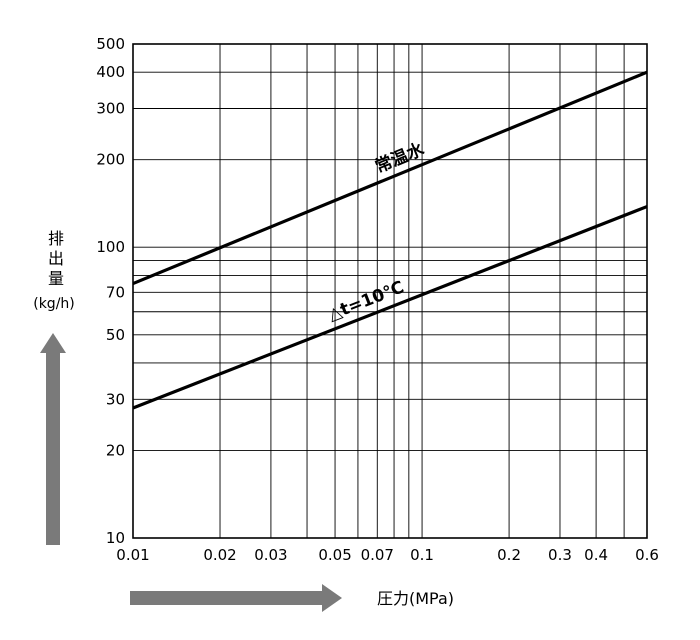  Describe the element at coordinates (115, 450) in the screenshot. I see `y-tick-label: 20` at that location.